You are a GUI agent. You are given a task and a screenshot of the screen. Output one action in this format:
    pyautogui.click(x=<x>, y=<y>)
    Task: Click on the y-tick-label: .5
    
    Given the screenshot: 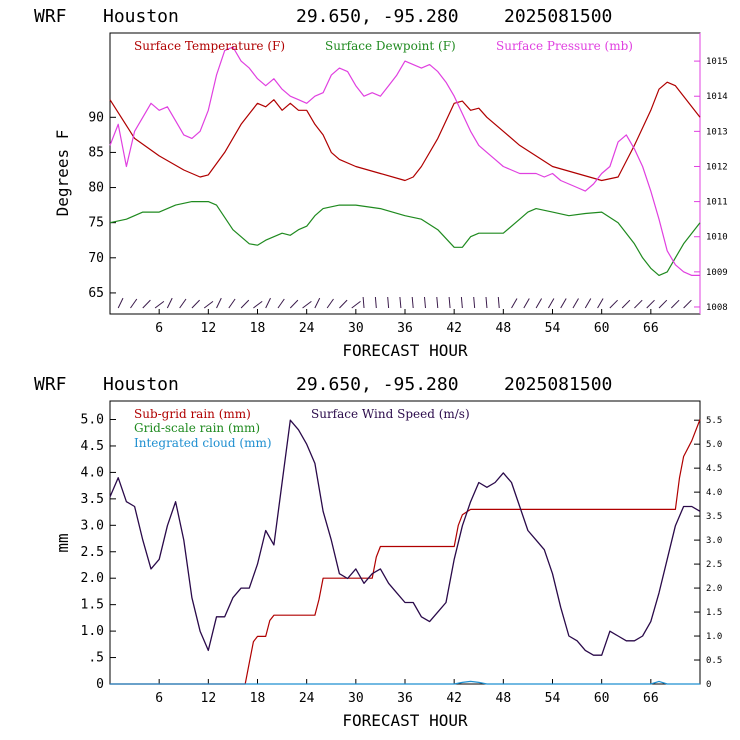 What is the action you would take?
    pyautogui.click(x=96, y=658)
    